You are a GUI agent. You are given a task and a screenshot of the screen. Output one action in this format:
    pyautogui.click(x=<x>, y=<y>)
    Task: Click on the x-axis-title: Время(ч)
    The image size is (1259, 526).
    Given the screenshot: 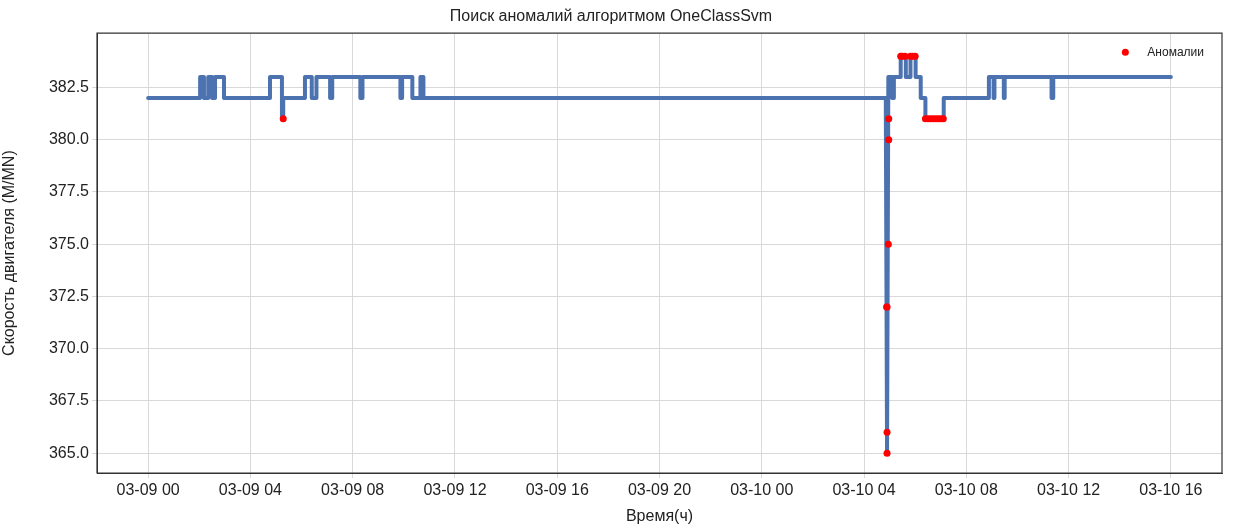 What is the action you would take?
    pyautogui.click(x=659, y=515)
    